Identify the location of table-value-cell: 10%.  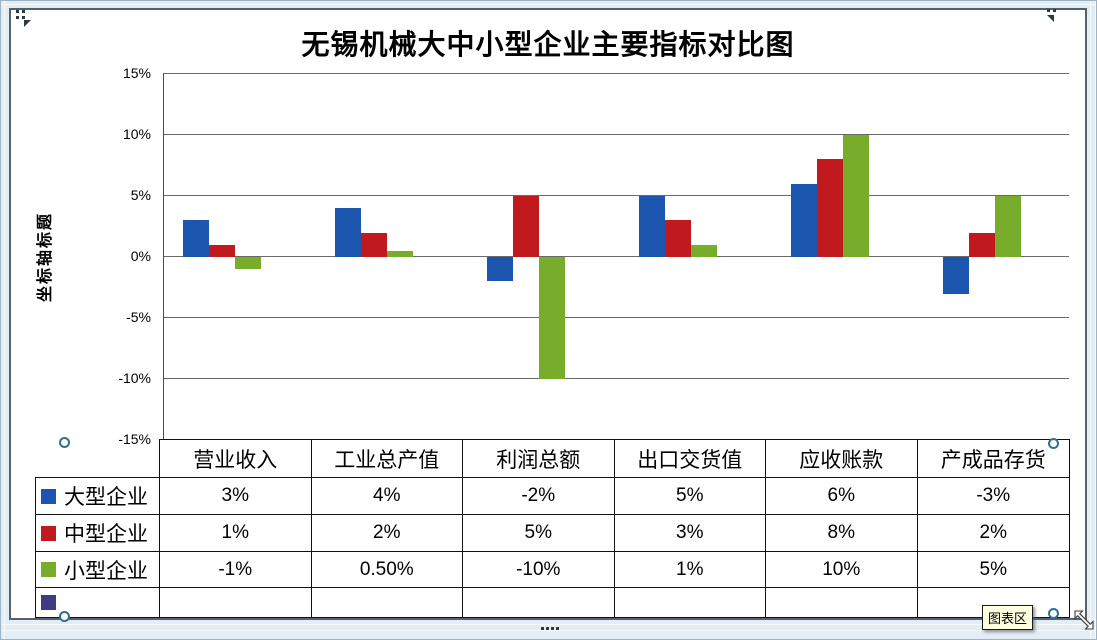
(842, 570).